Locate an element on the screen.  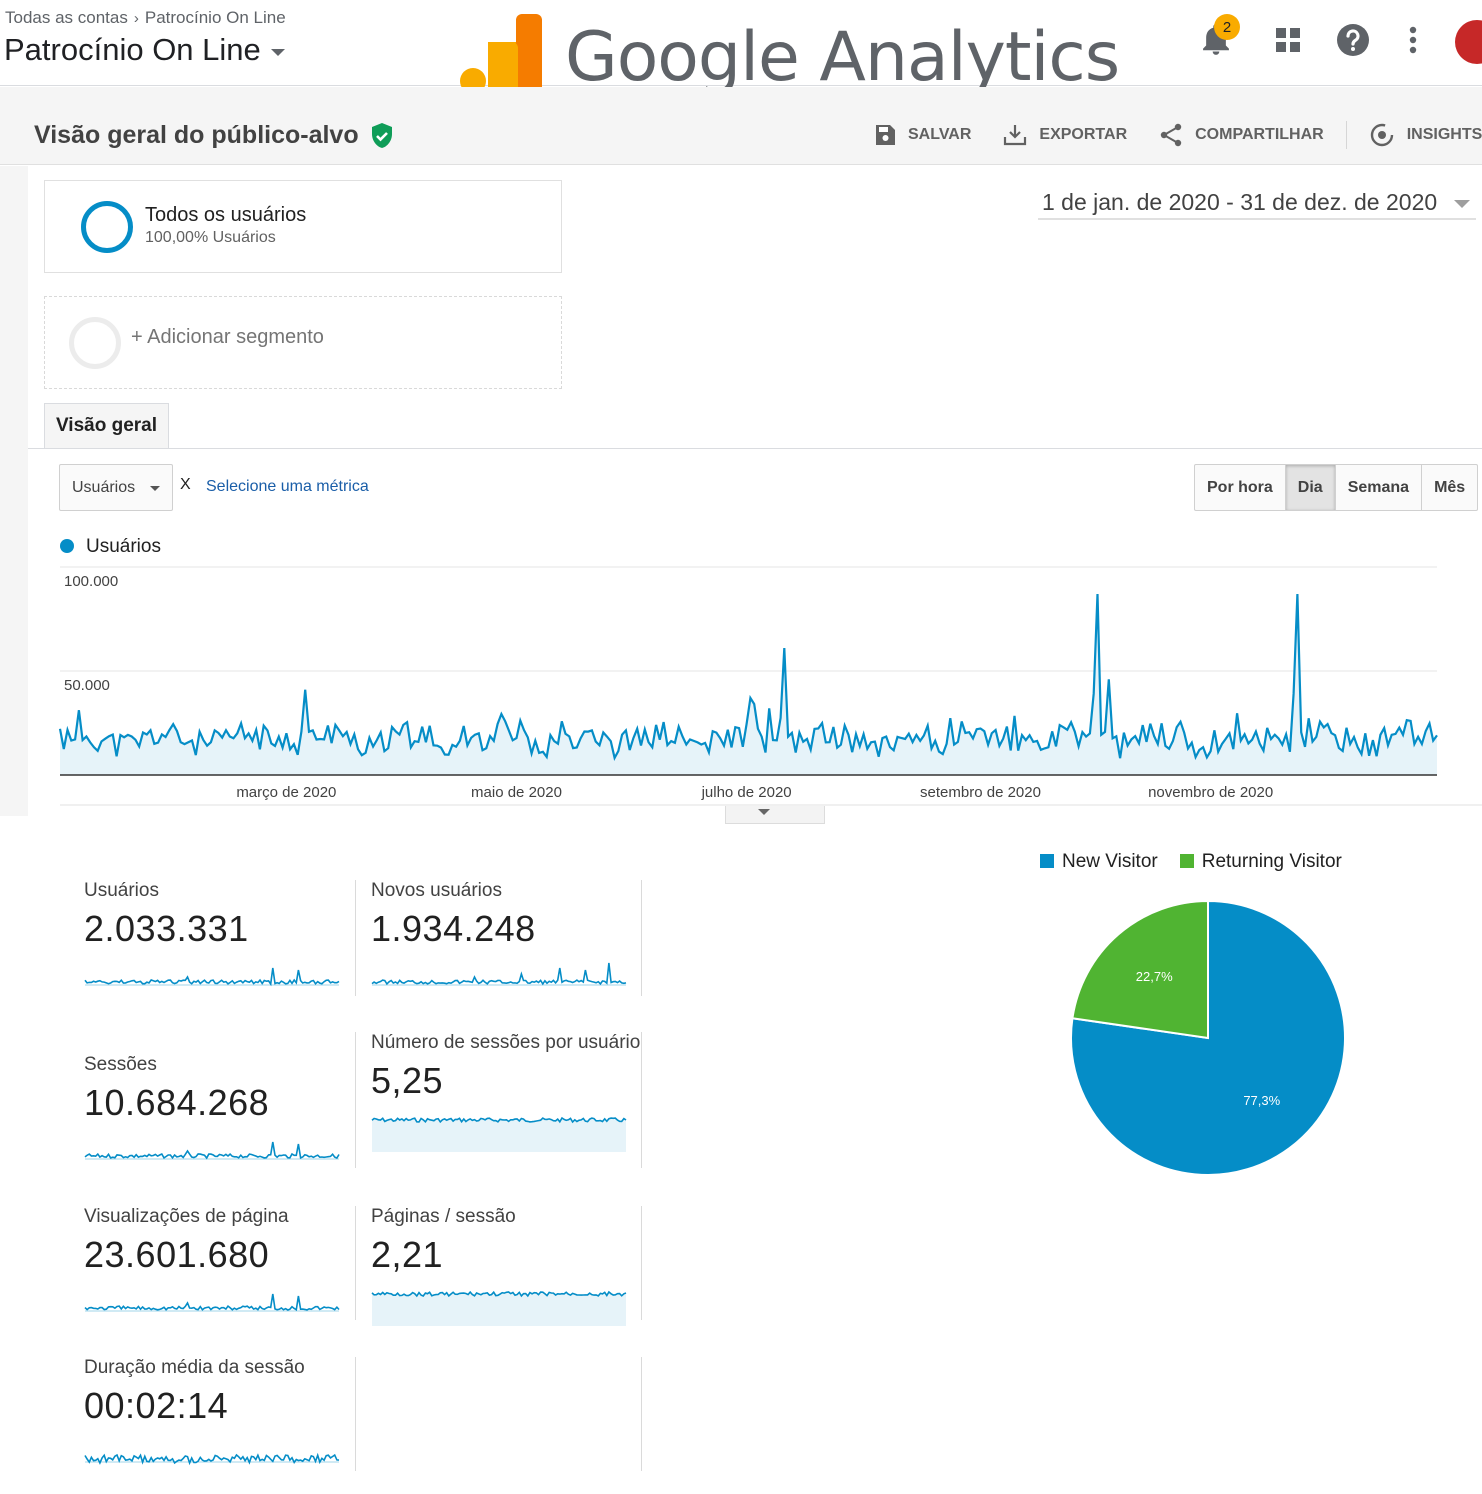
page-title: Visão geral do público-alvo is located at coordinates (196, 135).